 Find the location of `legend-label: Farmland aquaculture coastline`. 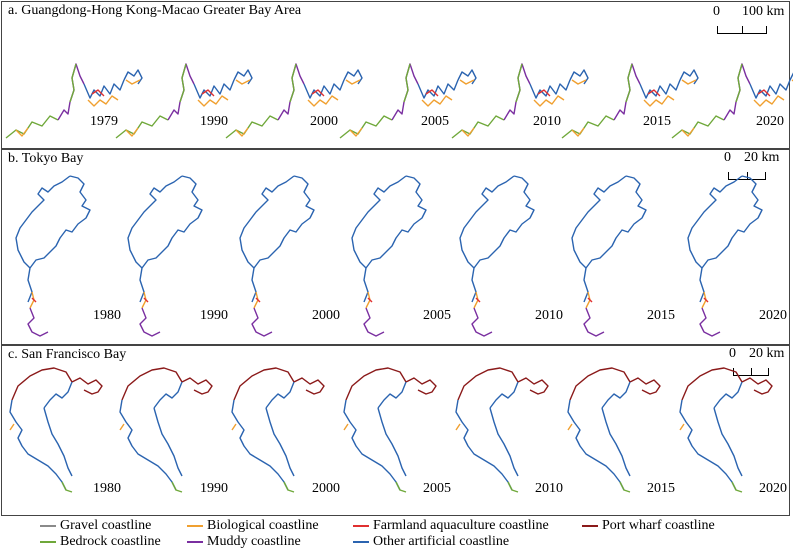

legend-label: Farmland aquaculture coastline is located at coordinates (461, 525).